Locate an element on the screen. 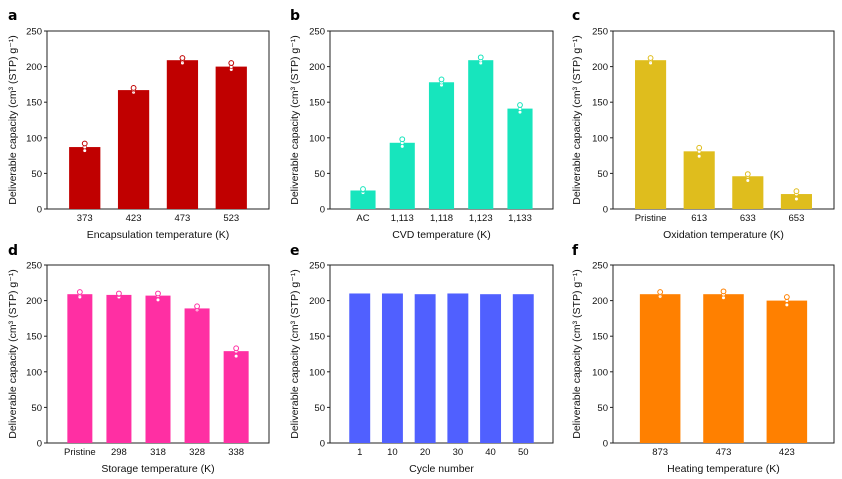 Image resolution: width=842 pixels, height=479 pixels. x-tick-label: 473 is located at coordinates (182, 218).